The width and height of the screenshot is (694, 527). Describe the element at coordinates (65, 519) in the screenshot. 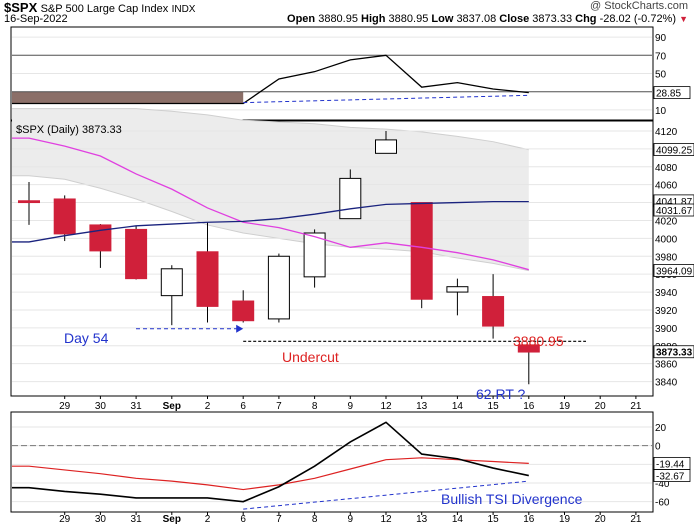

I see `x-tick-label: 29` at that location.